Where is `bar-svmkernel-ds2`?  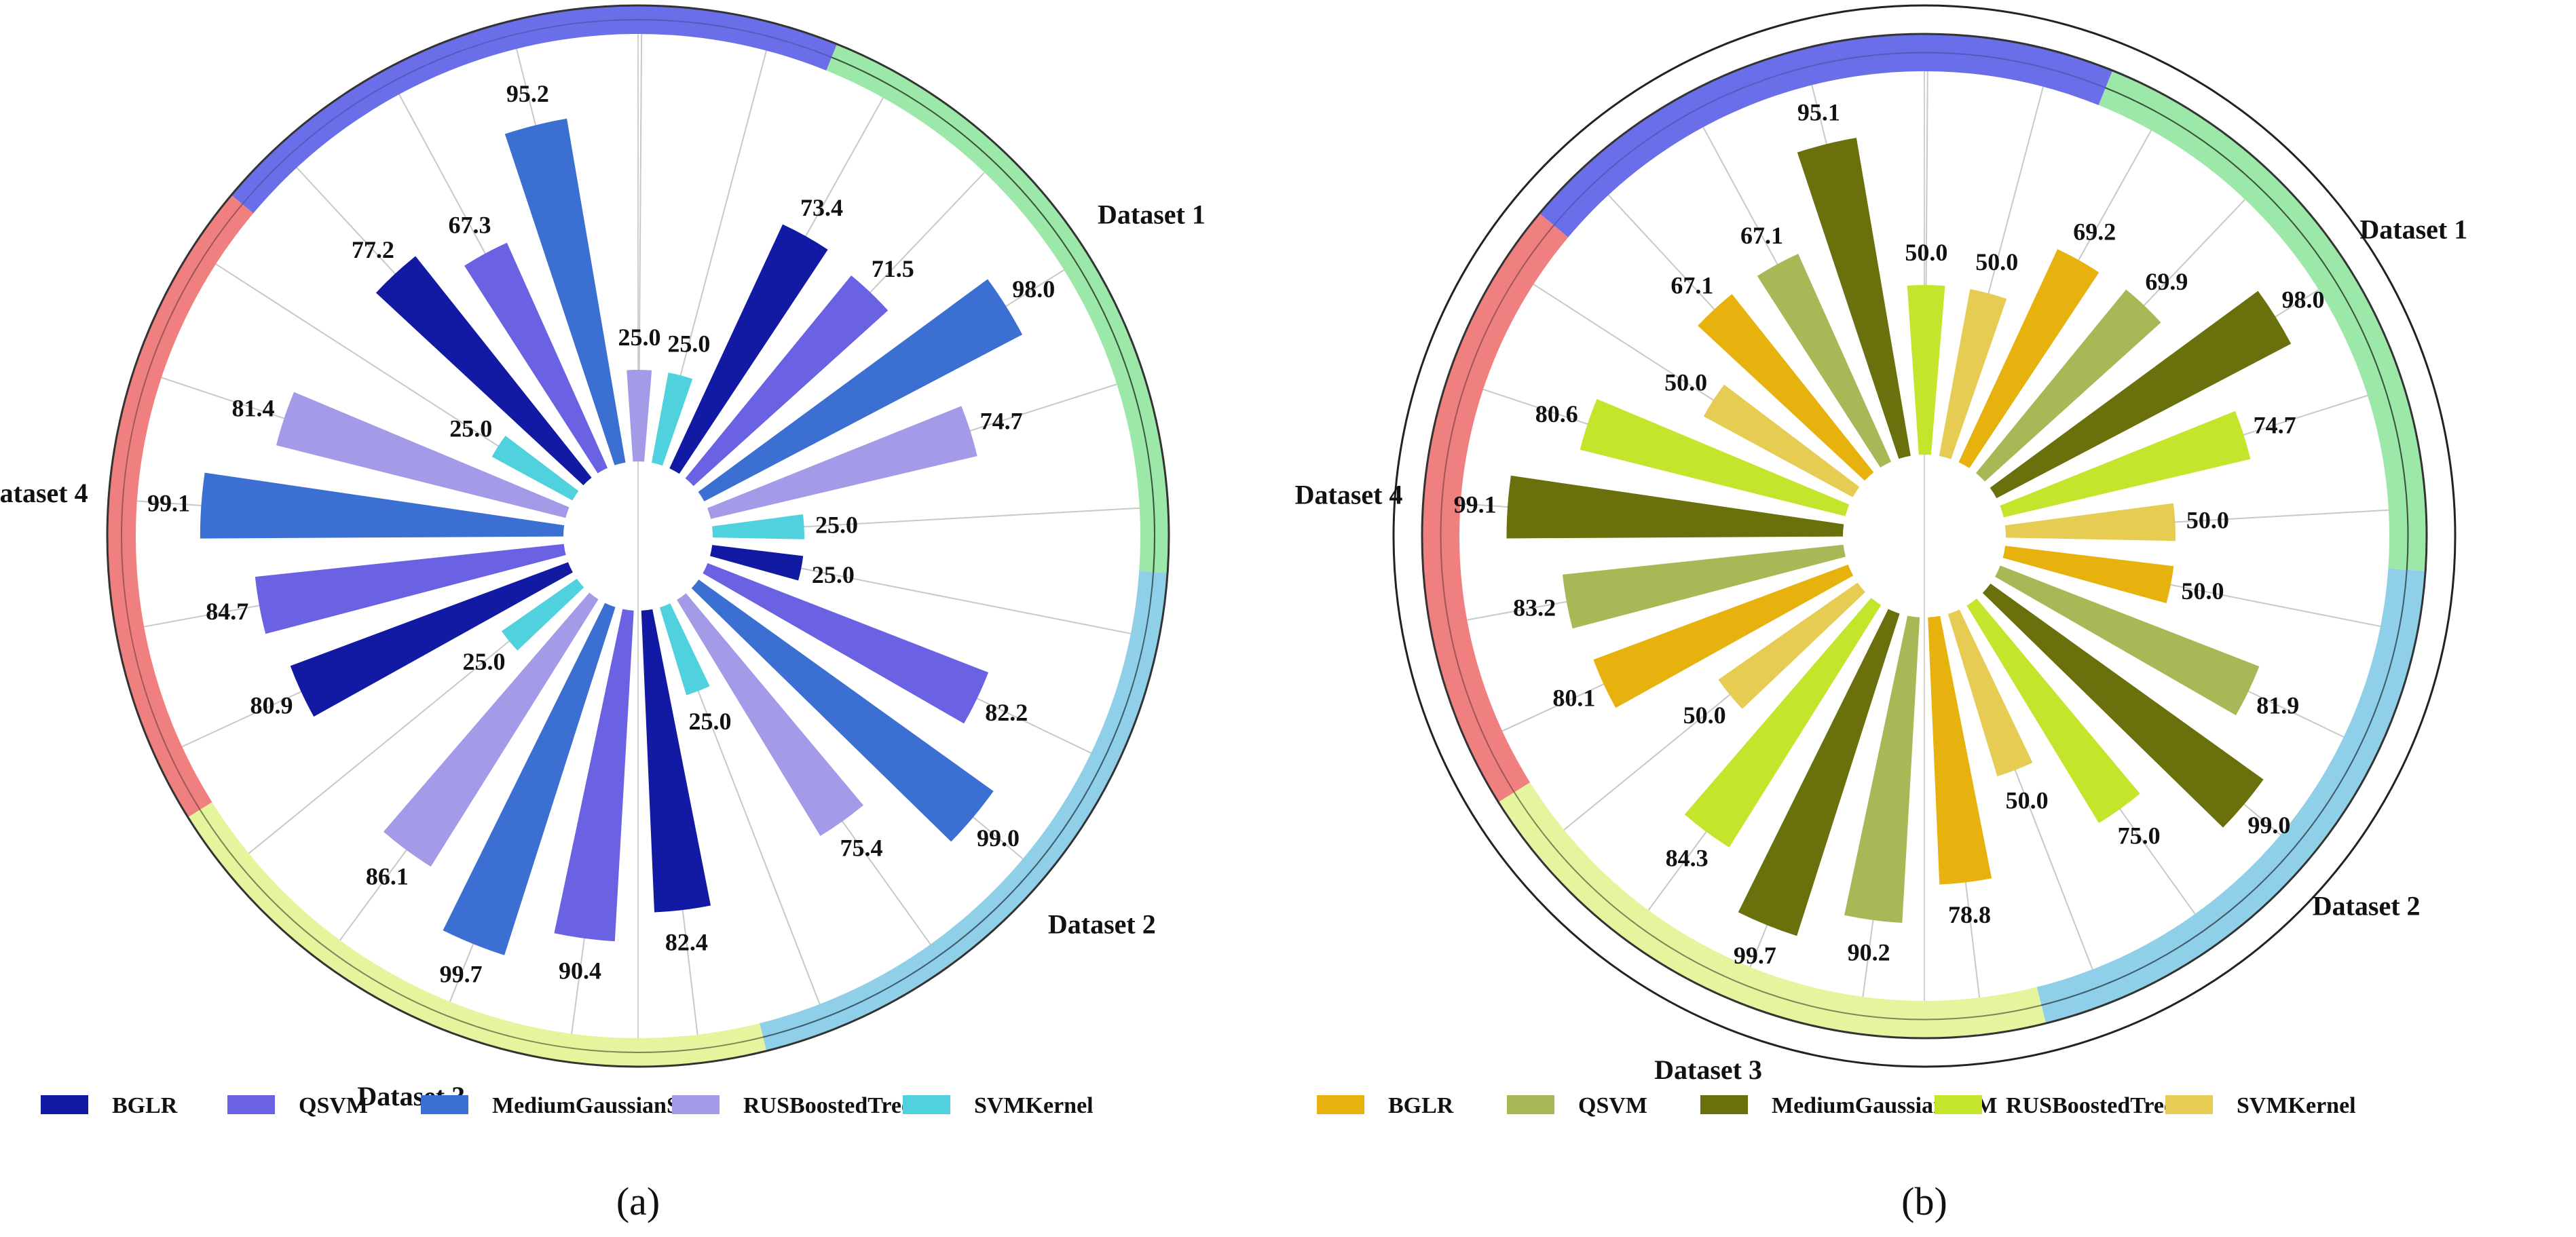
bar-svmkernel-ds2 is located at coordinates (685, 649).